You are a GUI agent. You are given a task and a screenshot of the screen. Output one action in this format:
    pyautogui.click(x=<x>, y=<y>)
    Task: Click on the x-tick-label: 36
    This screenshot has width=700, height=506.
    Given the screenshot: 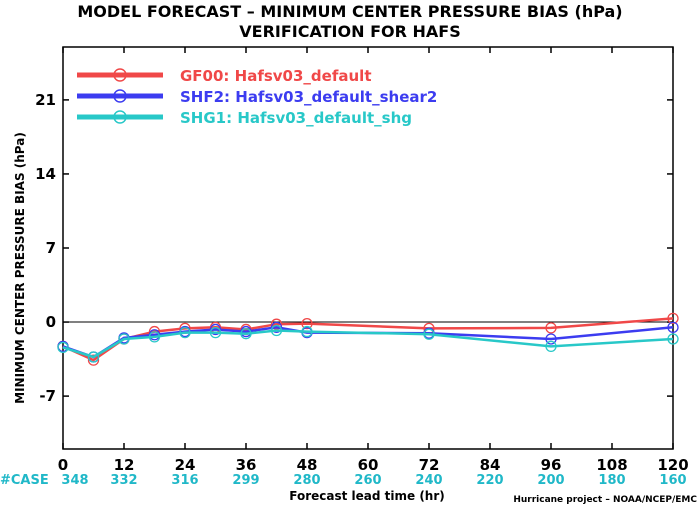 What is the action you would take?
    pyautogui.click(x=246, y=465)
    